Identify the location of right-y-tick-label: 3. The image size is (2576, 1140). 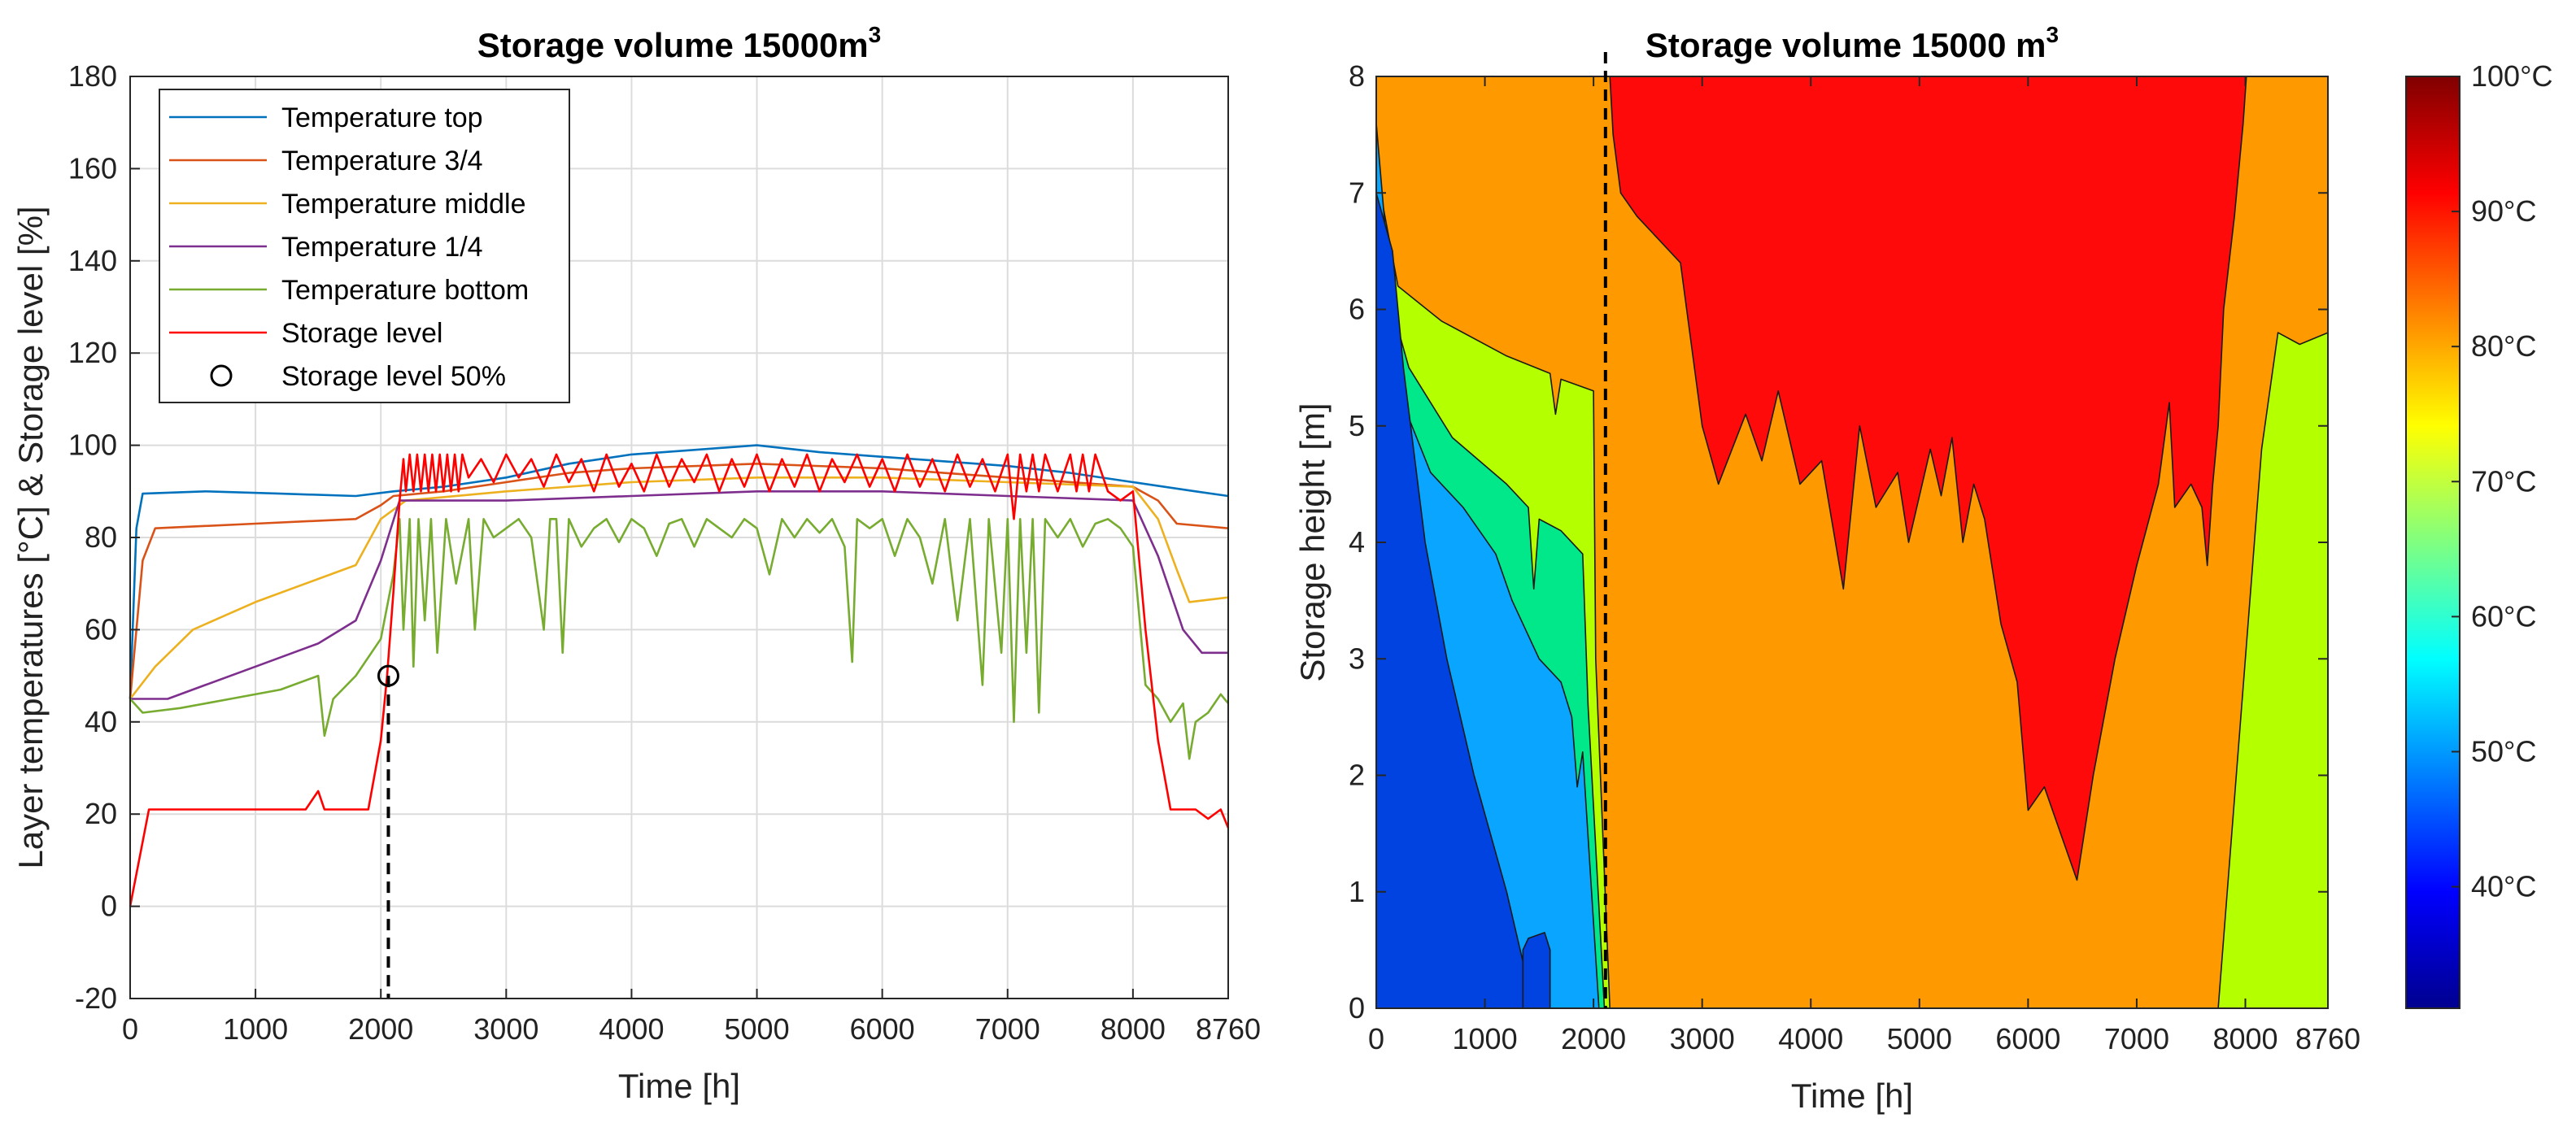
(1357, 659).